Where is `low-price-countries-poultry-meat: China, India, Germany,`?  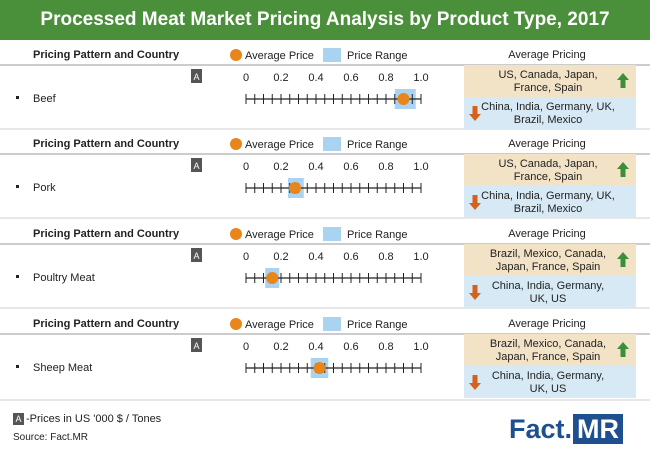 low-price-countries-poultry-meat: China, India, Germany, is located at coordinates (548, 286).